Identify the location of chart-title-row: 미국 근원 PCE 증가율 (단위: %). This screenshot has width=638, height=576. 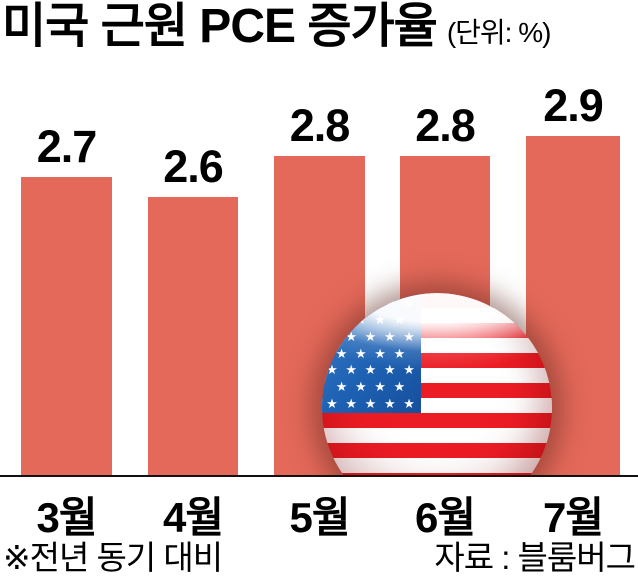
(277, 32).